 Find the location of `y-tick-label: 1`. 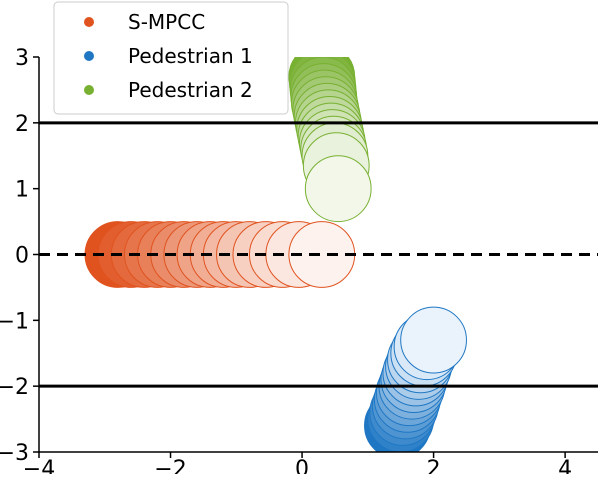

y-tick-label: 1 is located at coordinates (22, 190).